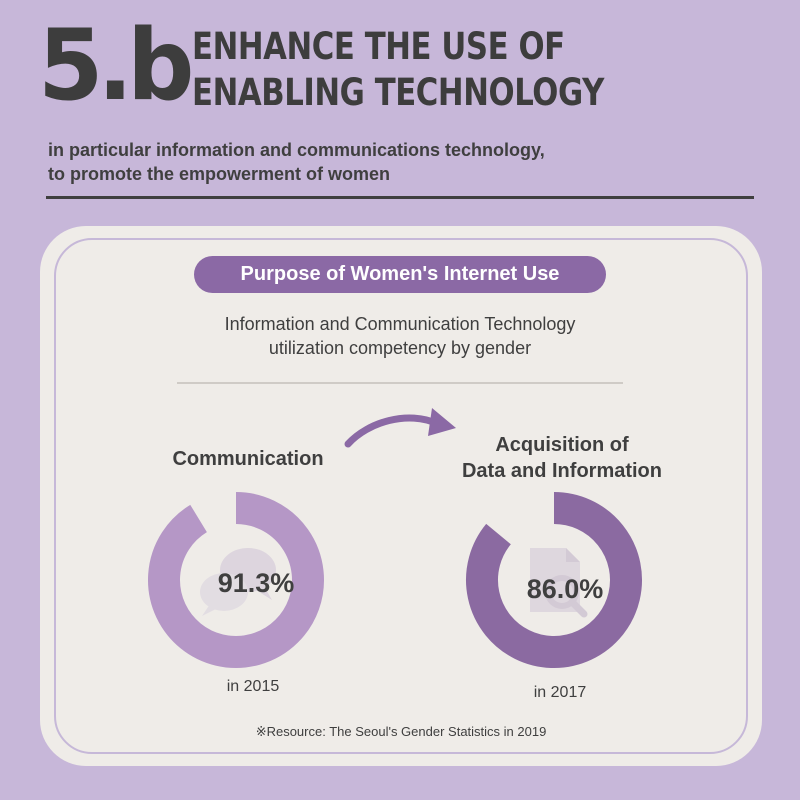  What do you see at coordinates (565, 589) in the screenshot?
I see `value-acquisition: 86.0%` at bounding box center [565, 589].